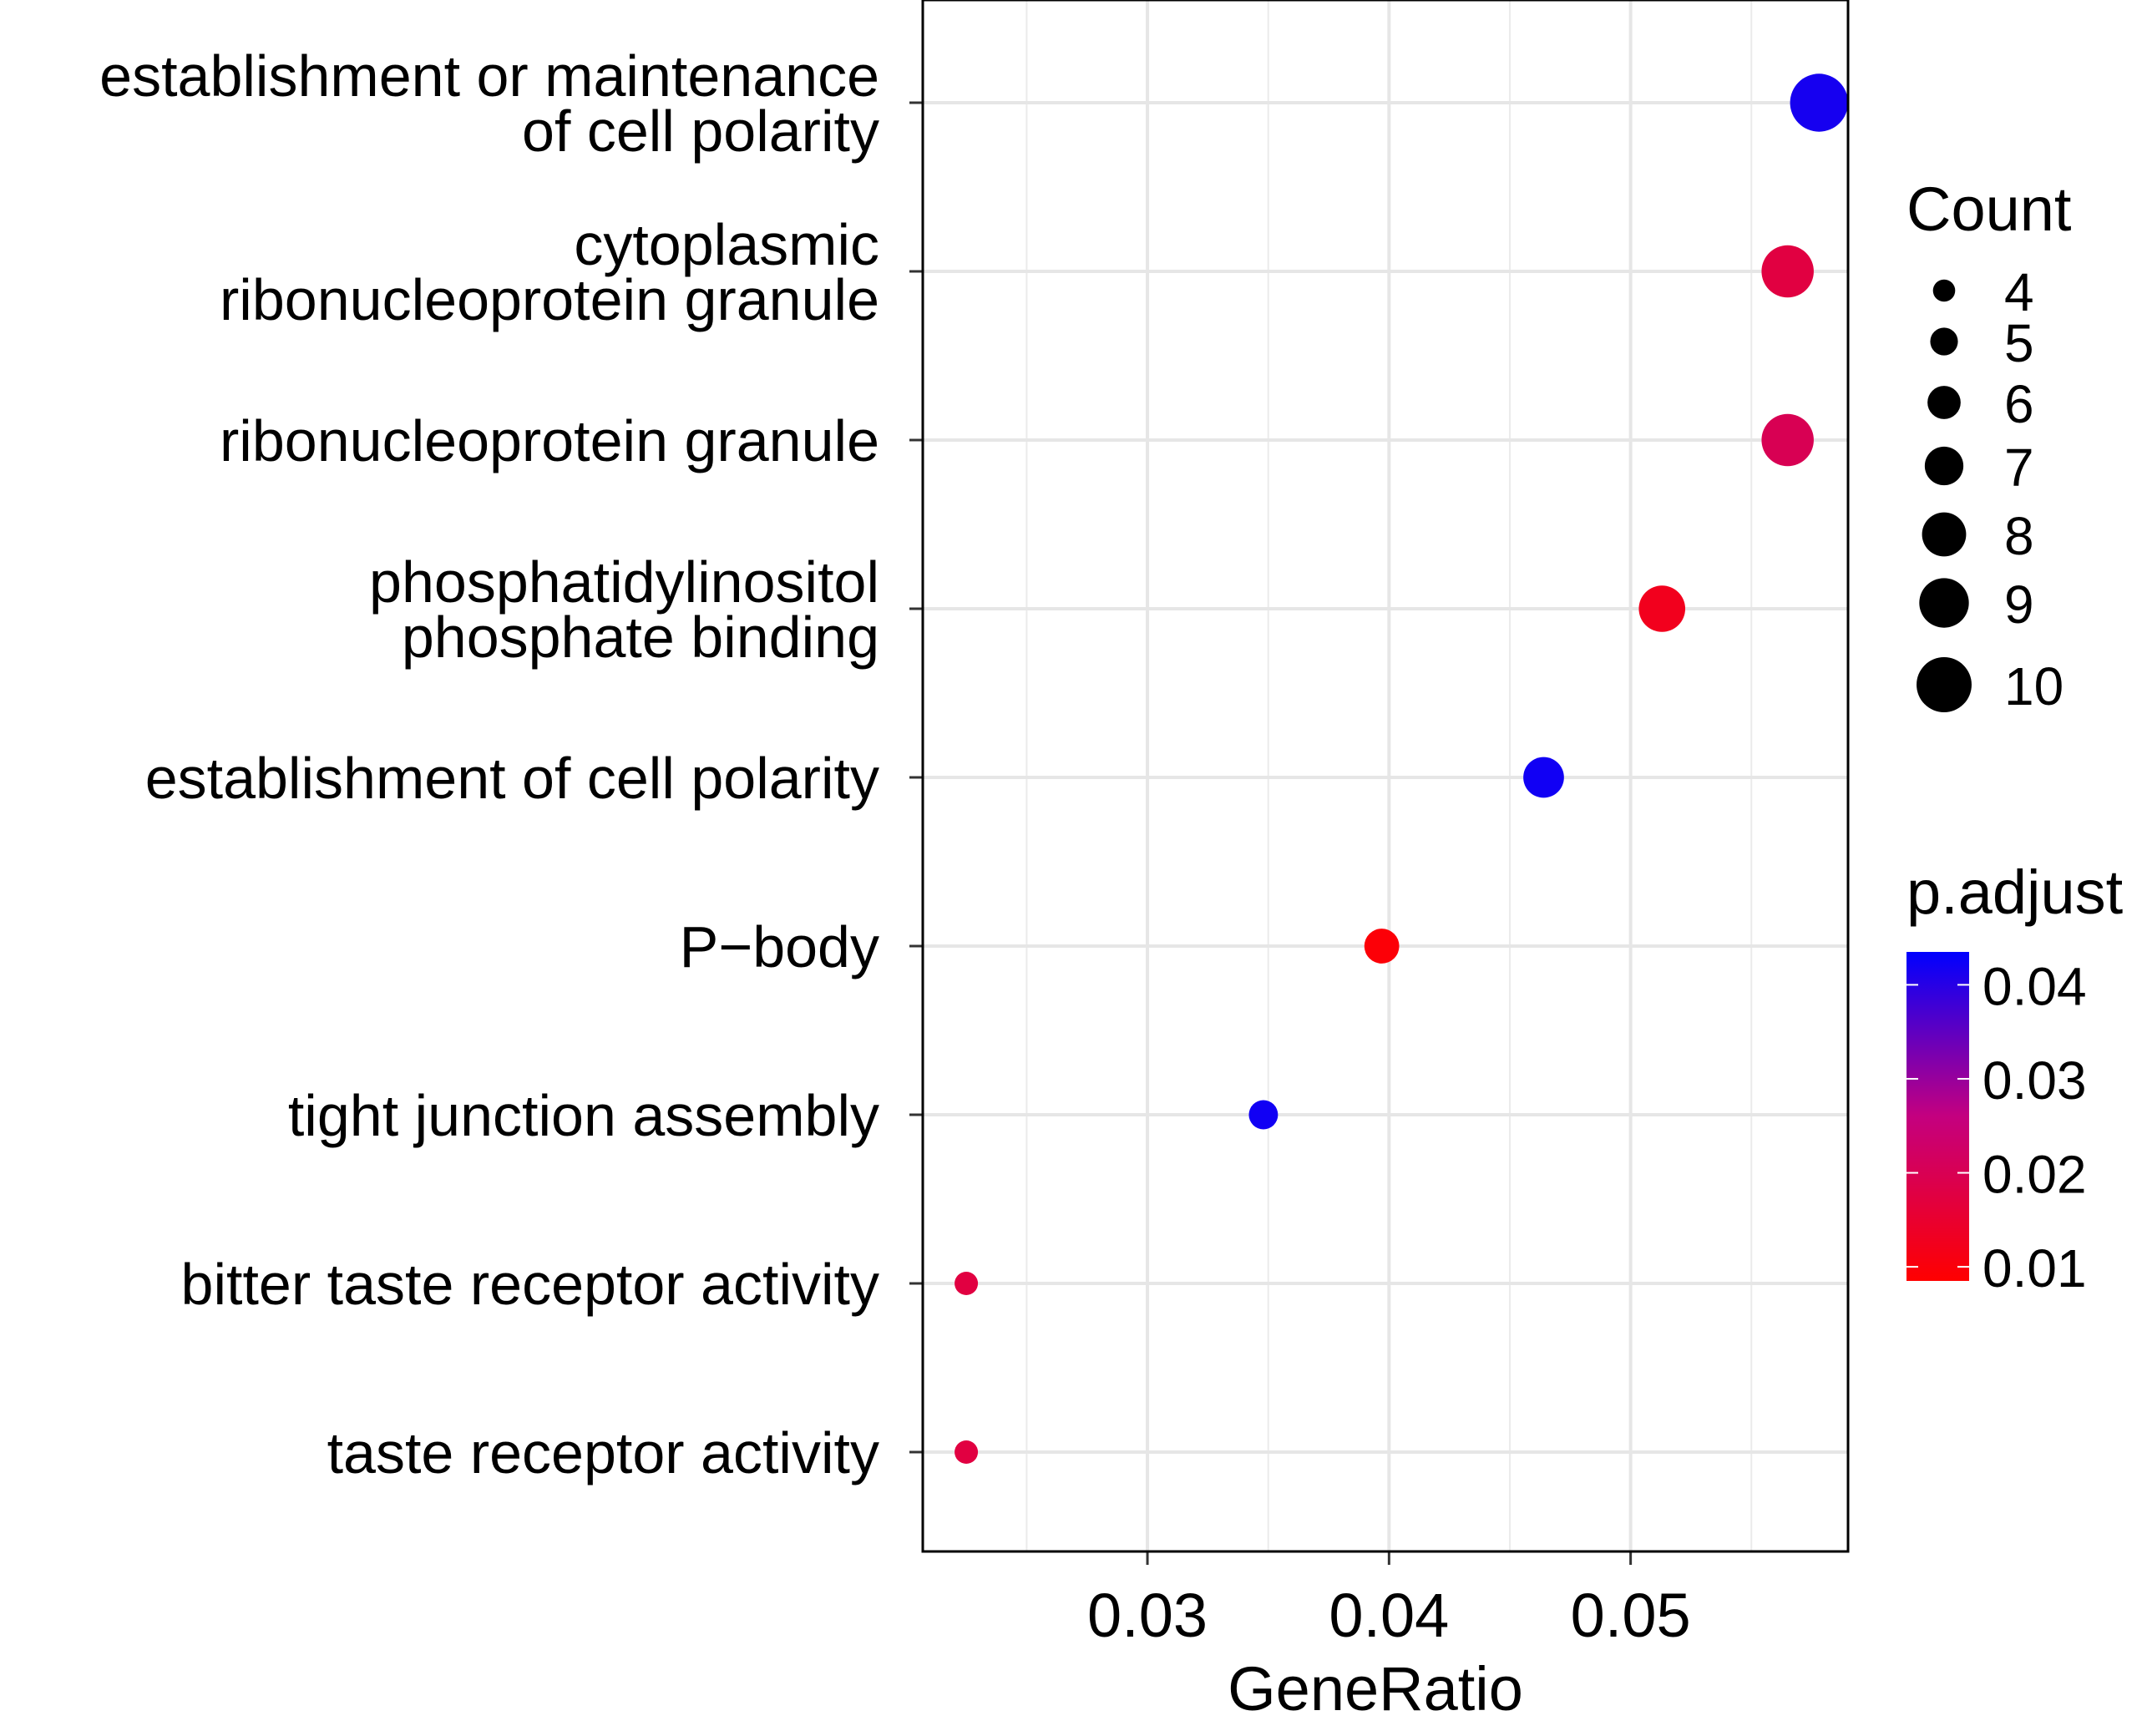 Image resolution: width=2147 pixels, height=1736 pixels. Describe the element at coordinates (603, 1452) in the screenshot. I see `y-tick-label: taste receptor activity` at that location.